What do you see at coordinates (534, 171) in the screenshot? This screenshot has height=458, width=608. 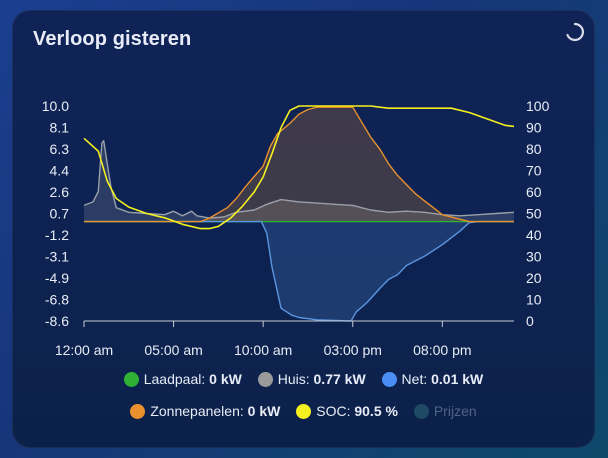 I see `y-right-tick-label: 70` at bounding box center [534, 171].